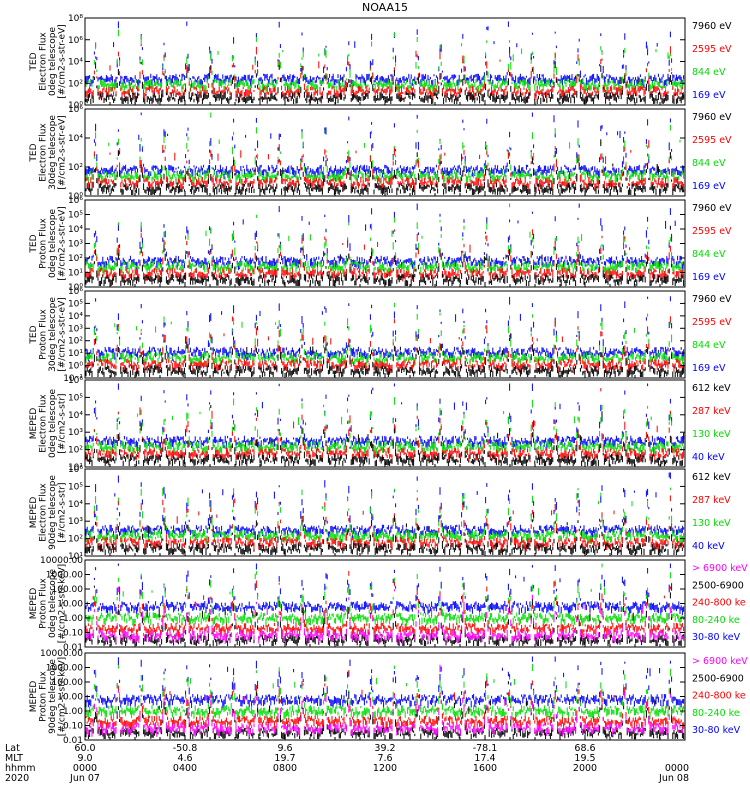 Image resolution: width=750 pixels, height=800 pixels. I want to click on plot-title: NOAA15, so click(385, 7).